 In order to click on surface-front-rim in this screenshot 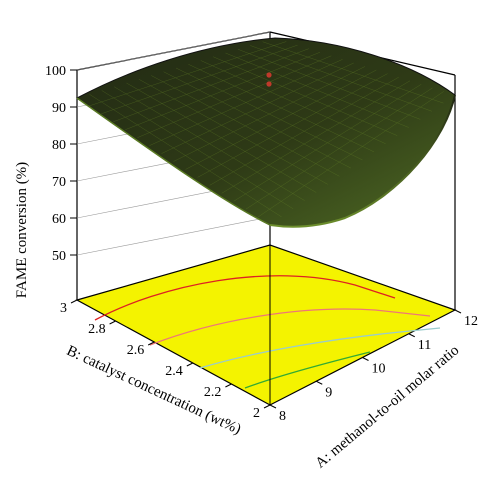, I will do `click(362, 161)`.